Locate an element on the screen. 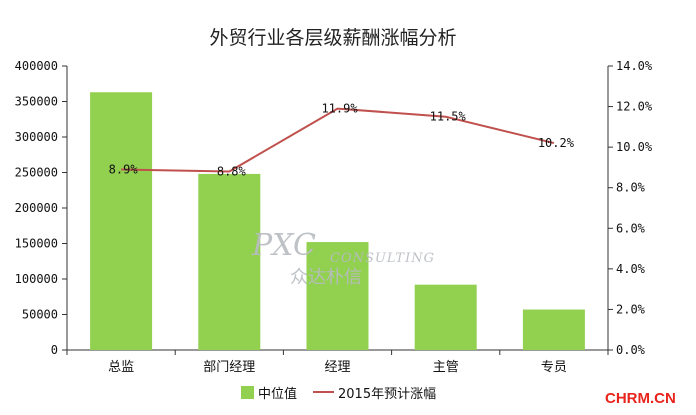  left-tick-label: 350000 is located at coordinates (36, 102).